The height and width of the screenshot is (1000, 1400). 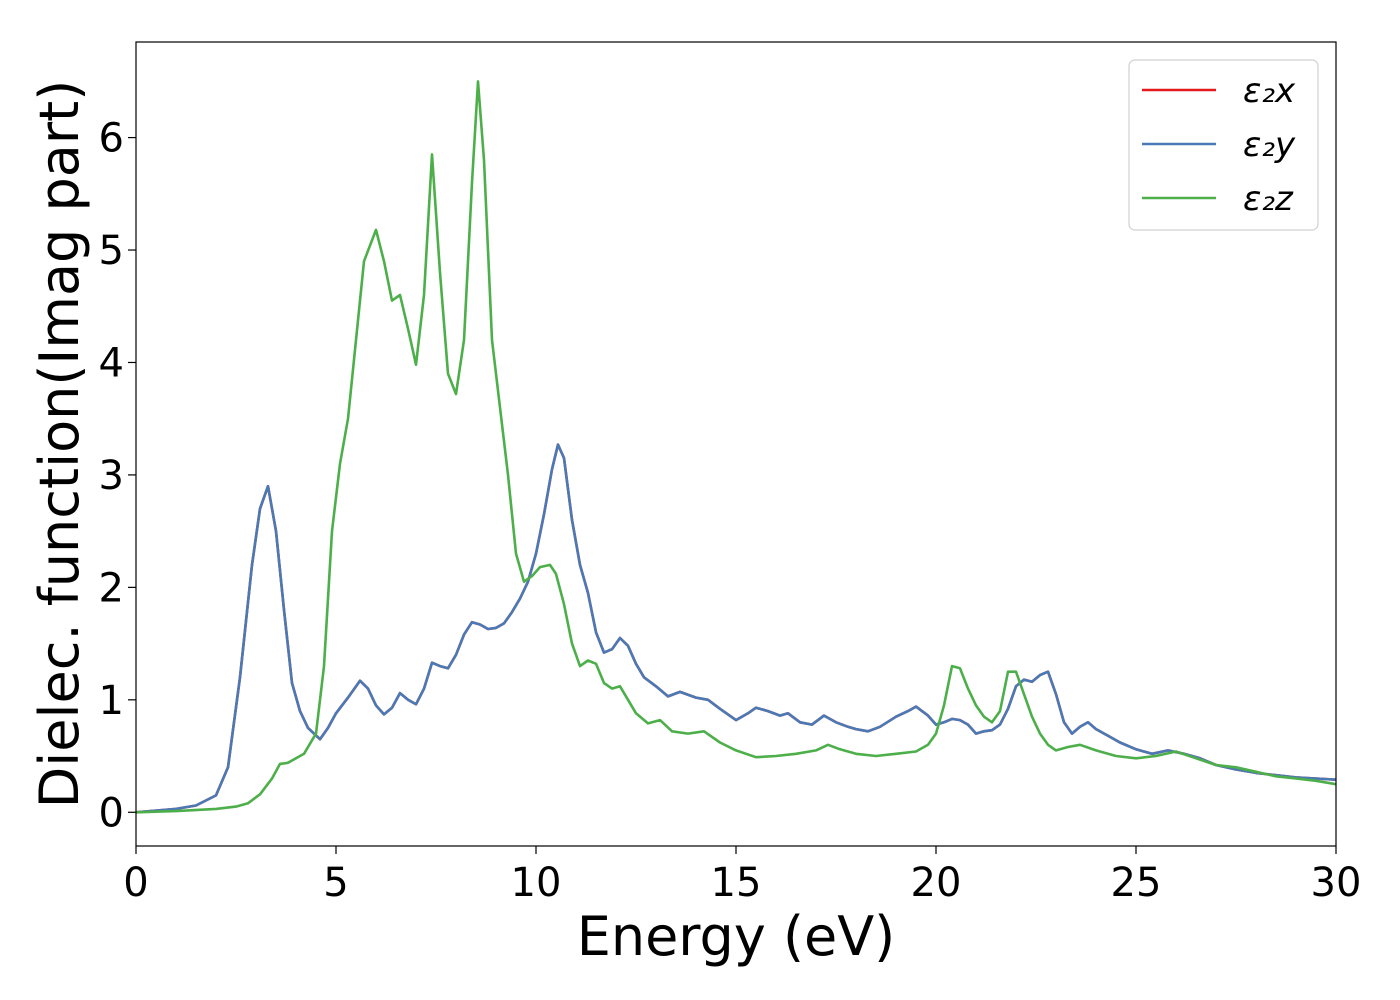 I want to click on x-tick-label: 0, so click(x=135, y=883).